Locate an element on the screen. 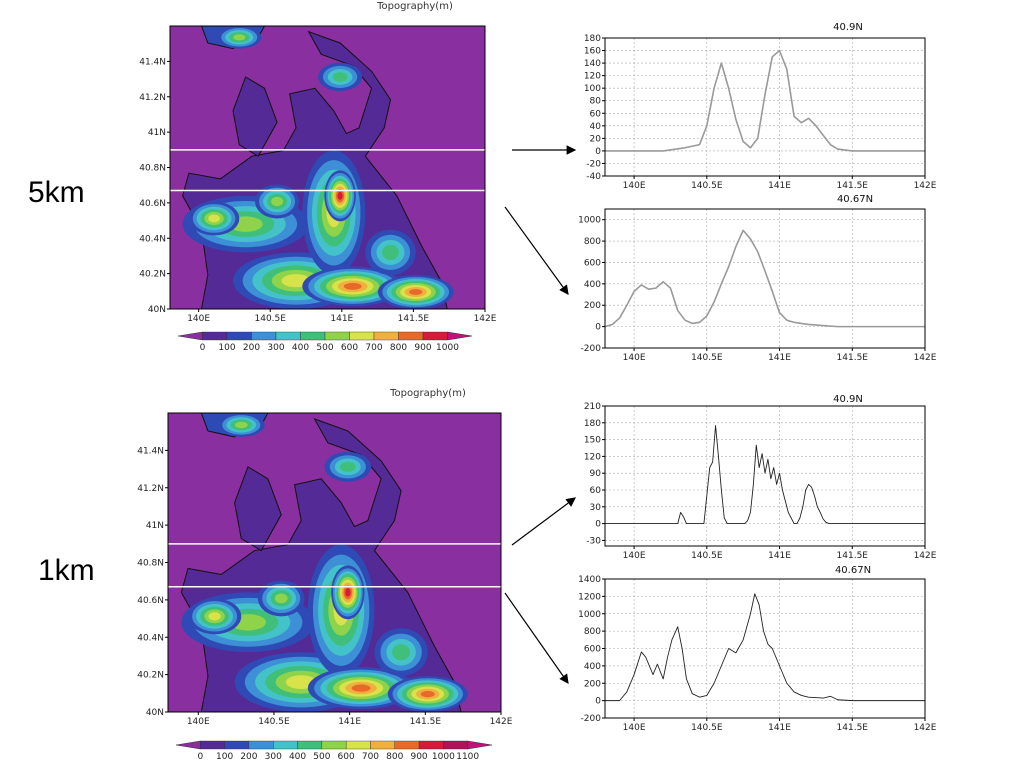  arrow-connector is located at coordinates (536, 638).